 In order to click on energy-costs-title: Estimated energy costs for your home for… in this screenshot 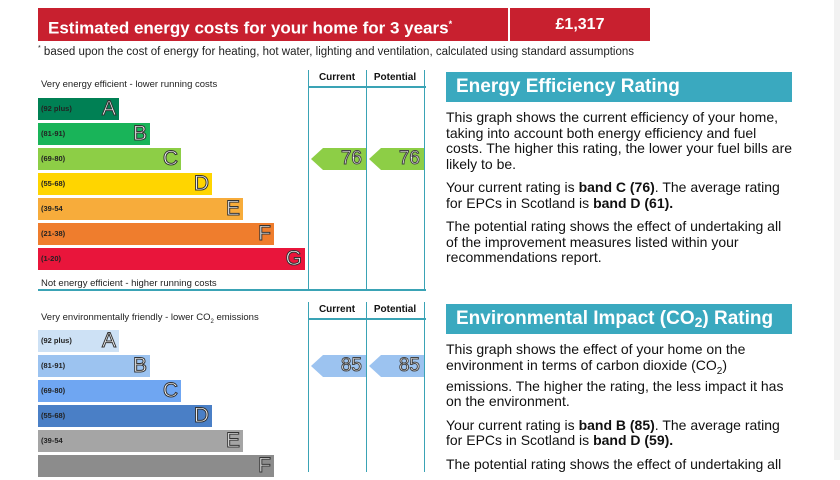, I will do `click(248, 28)`.